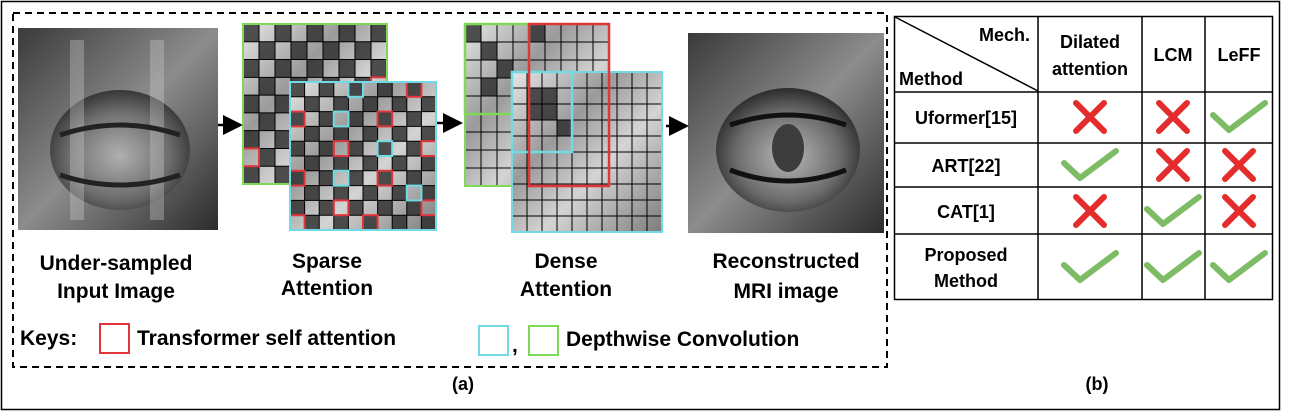  What do you see at coordinates (327, 288) in the screenshot?
I see `sparse-label-line2: Attention` at bounding box center [327, 288].